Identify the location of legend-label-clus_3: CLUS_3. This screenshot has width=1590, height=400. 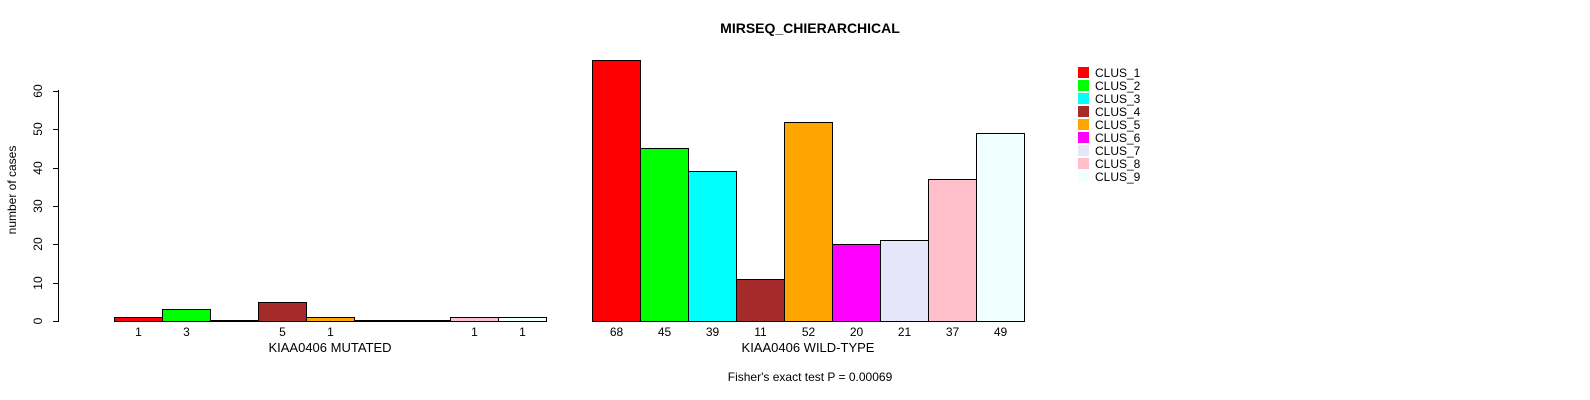
(1118, 99).